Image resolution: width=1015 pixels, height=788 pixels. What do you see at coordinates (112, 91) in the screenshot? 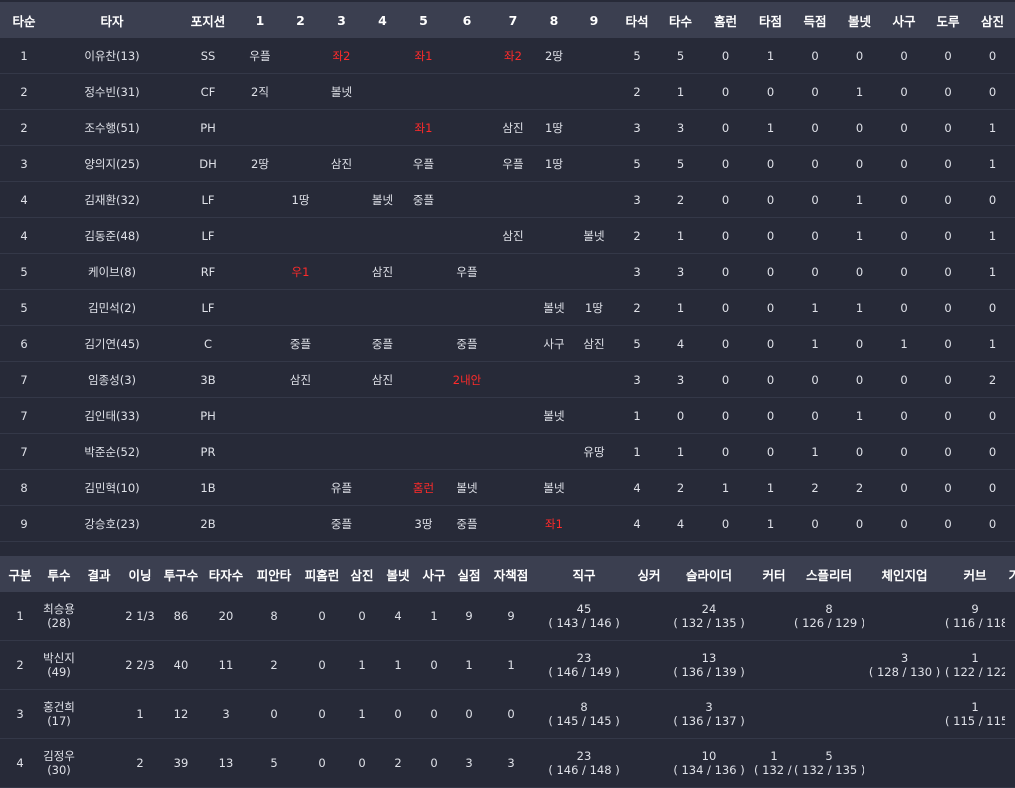
I see `batter-name: 정수빈(31)` at bounding box center [112, 91].